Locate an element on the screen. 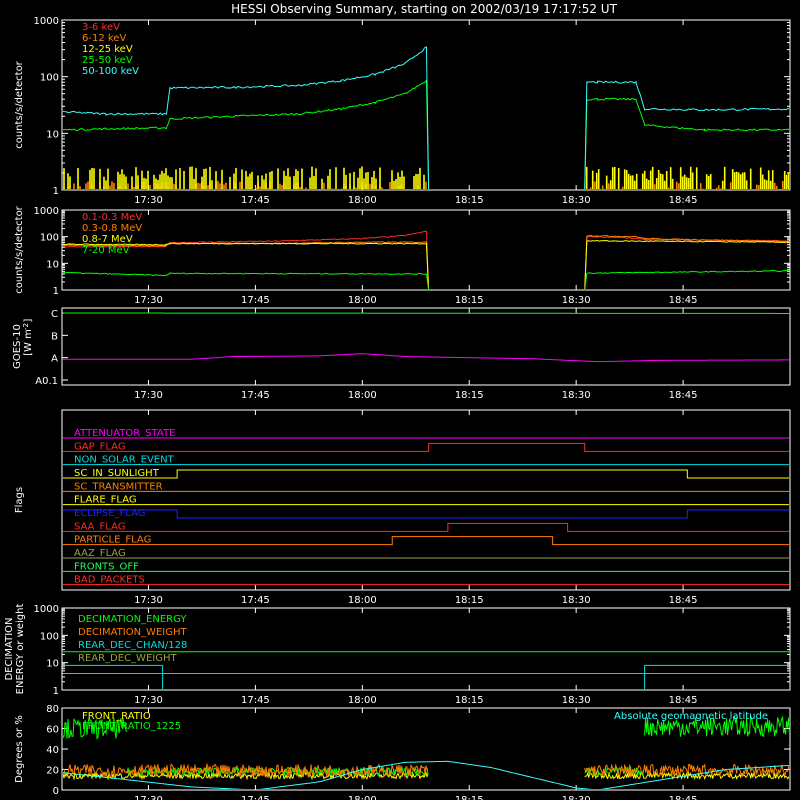 The image size is (800, 800). flag-label-non_solar_event: NON_SOLAR_EVENT is located at coordinates (124, 460).